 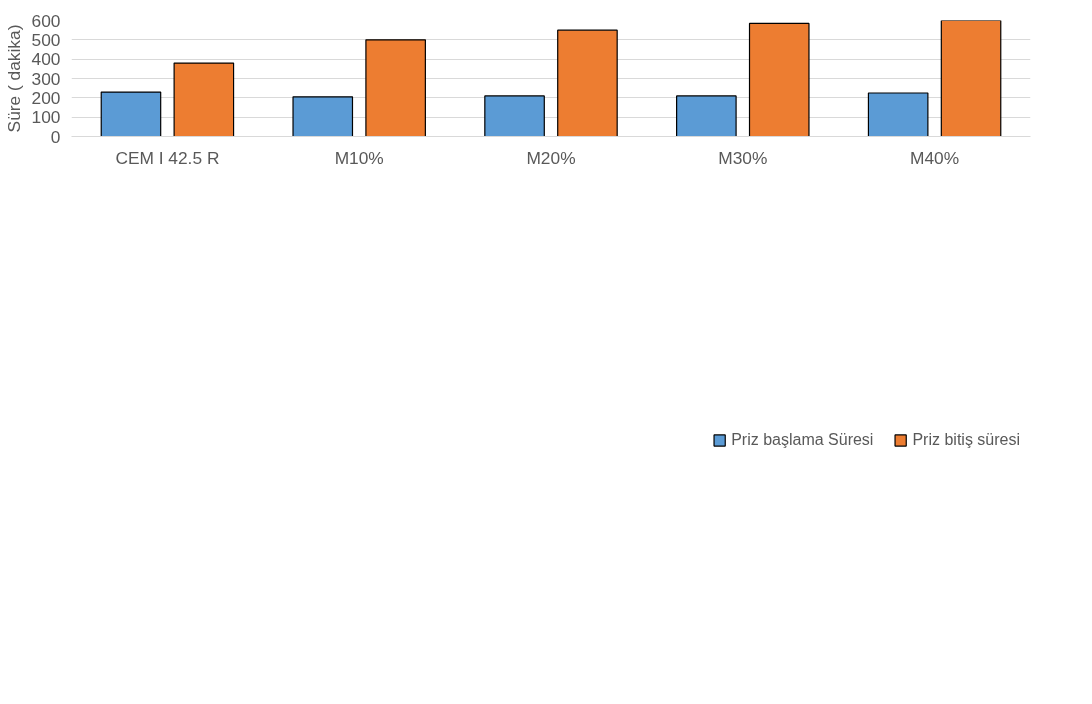 What do you see at coordinates (46, 97) in the screenshot?
I see `y-tick-label: 200` at bounding box center [46, 97].